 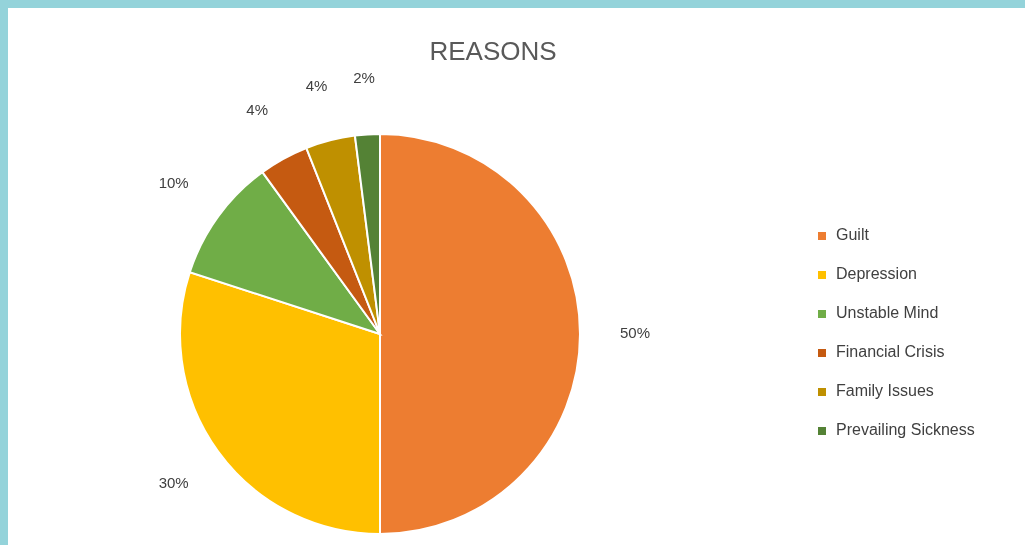 What do you see at coordinates (173, 183) in the screenshot?
I see `data-label: 10%` at bounding box center [173, 183].